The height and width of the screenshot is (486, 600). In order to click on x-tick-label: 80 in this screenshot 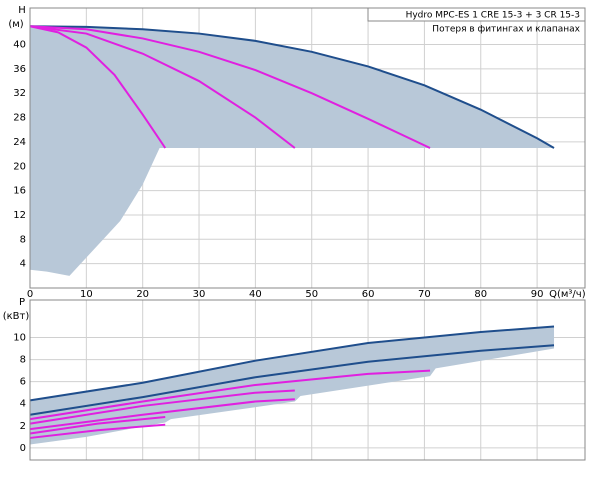, I will do `click(480, 294)`.